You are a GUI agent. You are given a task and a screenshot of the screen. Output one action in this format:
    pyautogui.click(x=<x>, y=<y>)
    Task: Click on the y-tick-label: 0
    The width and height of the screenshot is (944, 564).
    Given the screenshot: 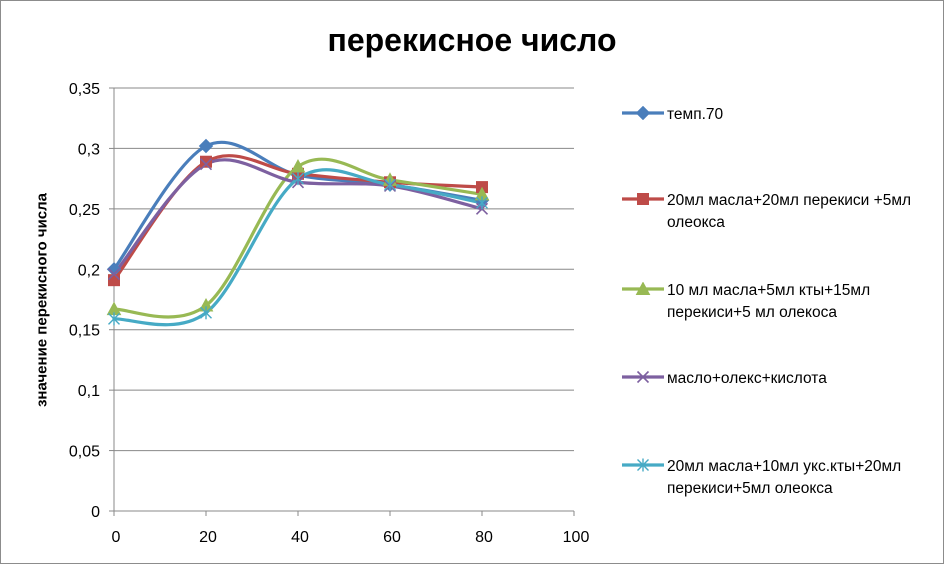 What is the action you would take?
    pyautogui.click(x=95, y=512)
    